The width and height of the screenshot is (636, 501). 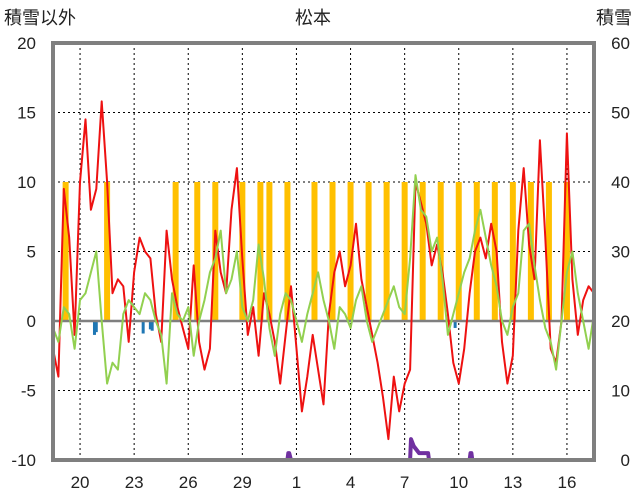 What do you see at coordinates (313, 18) in the screenshot?
I see `chart-title: 松本` at bounding box center [313, 18].